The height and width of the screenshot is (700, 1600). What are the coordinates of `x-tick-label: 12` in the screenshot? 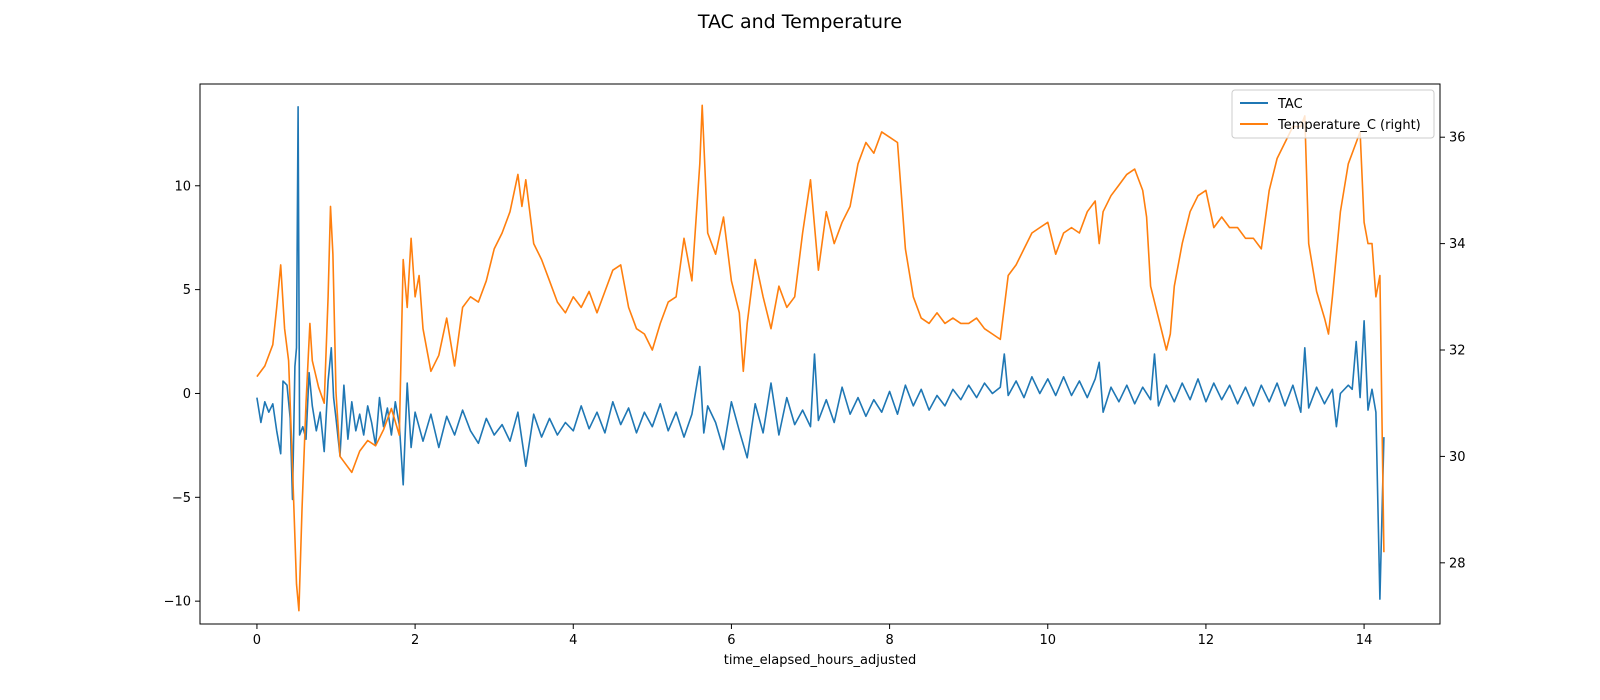 It's located at (1206, 640).